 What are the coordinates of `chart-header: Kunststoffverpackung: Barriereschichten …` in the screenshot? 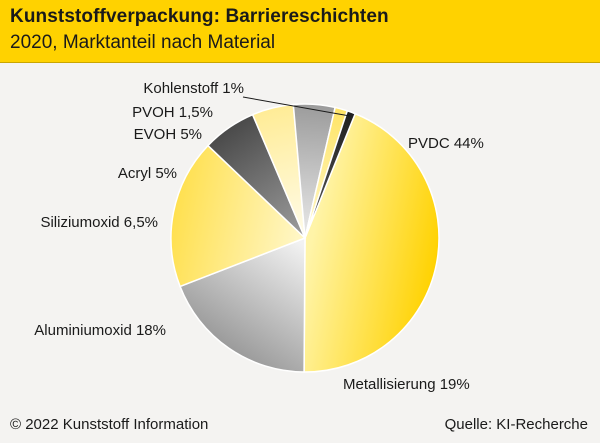 It's located at (300, 31).